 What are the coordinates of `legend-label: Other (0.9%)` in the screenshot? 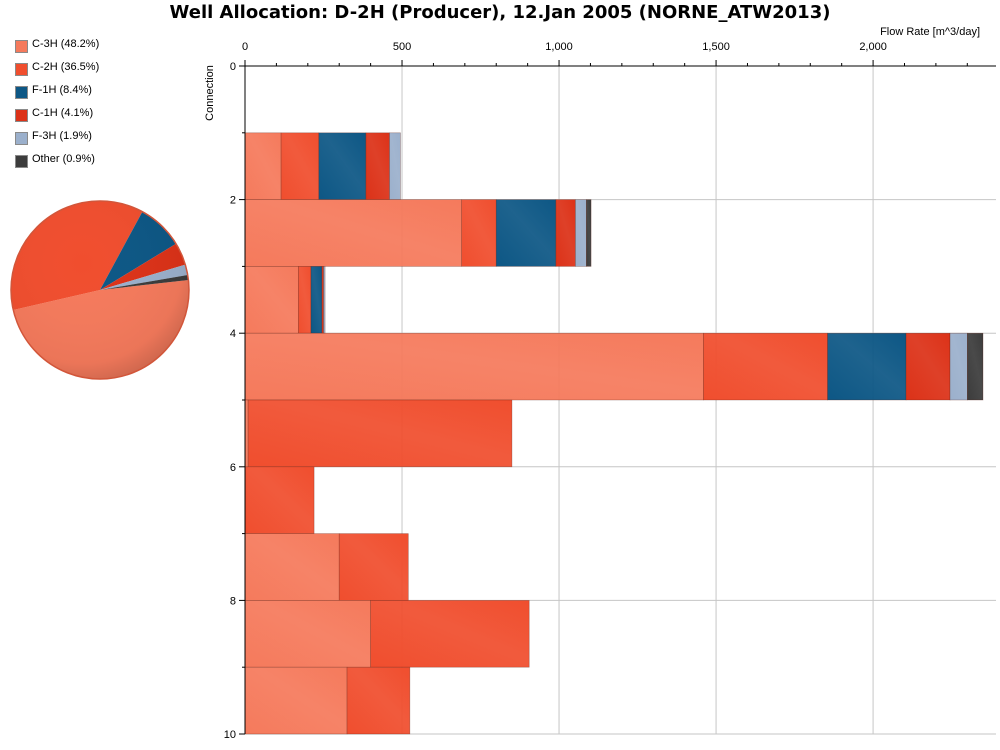 It's located at (63, 159).